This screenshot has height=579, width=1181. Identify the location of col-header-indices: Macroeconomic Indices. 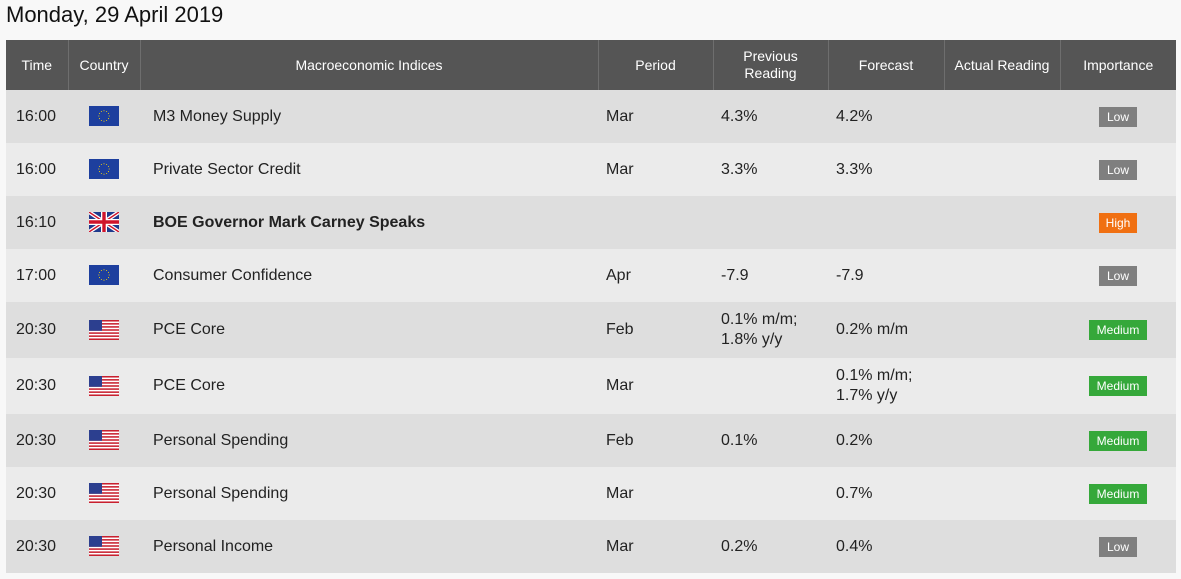
(368, 65).